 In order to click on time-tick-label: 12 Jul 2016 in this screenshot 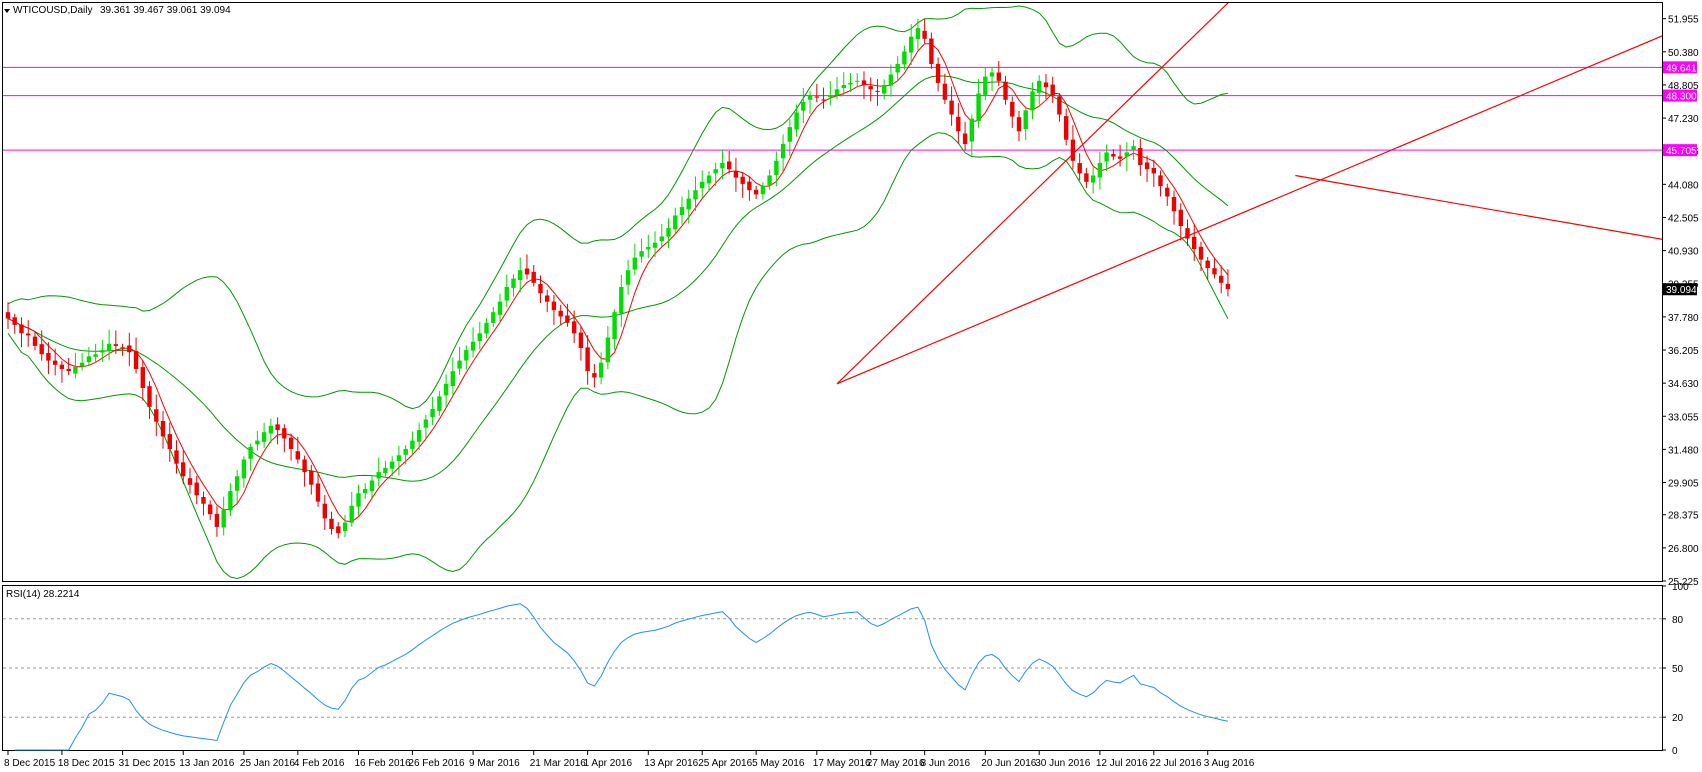, I will do `click(1122, 763)`.